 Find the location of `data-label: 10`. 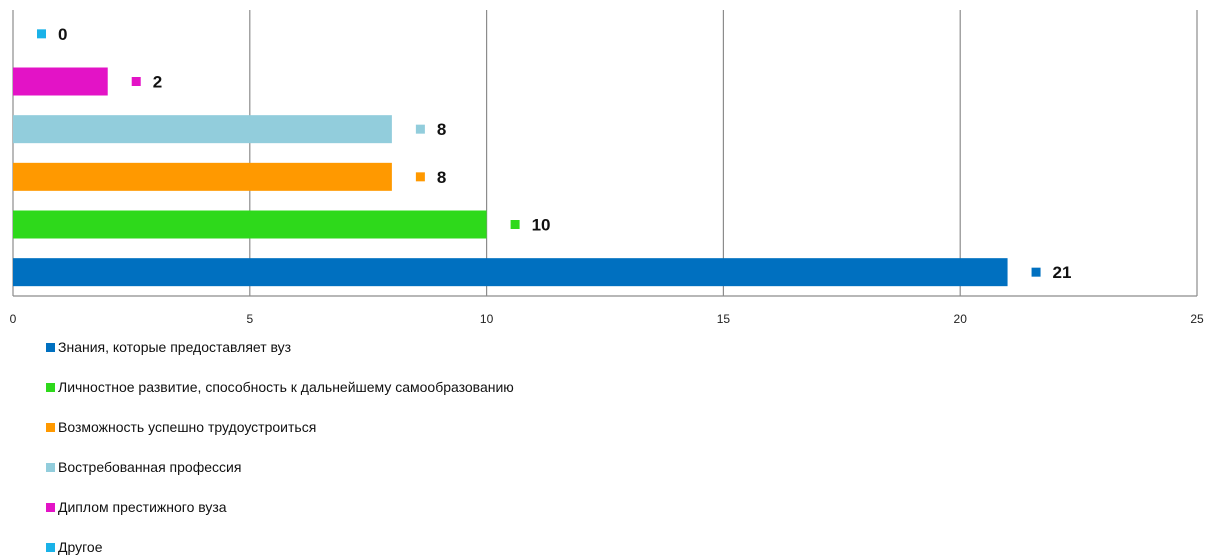

data-label: 10 is located at coordinates (541, 225).